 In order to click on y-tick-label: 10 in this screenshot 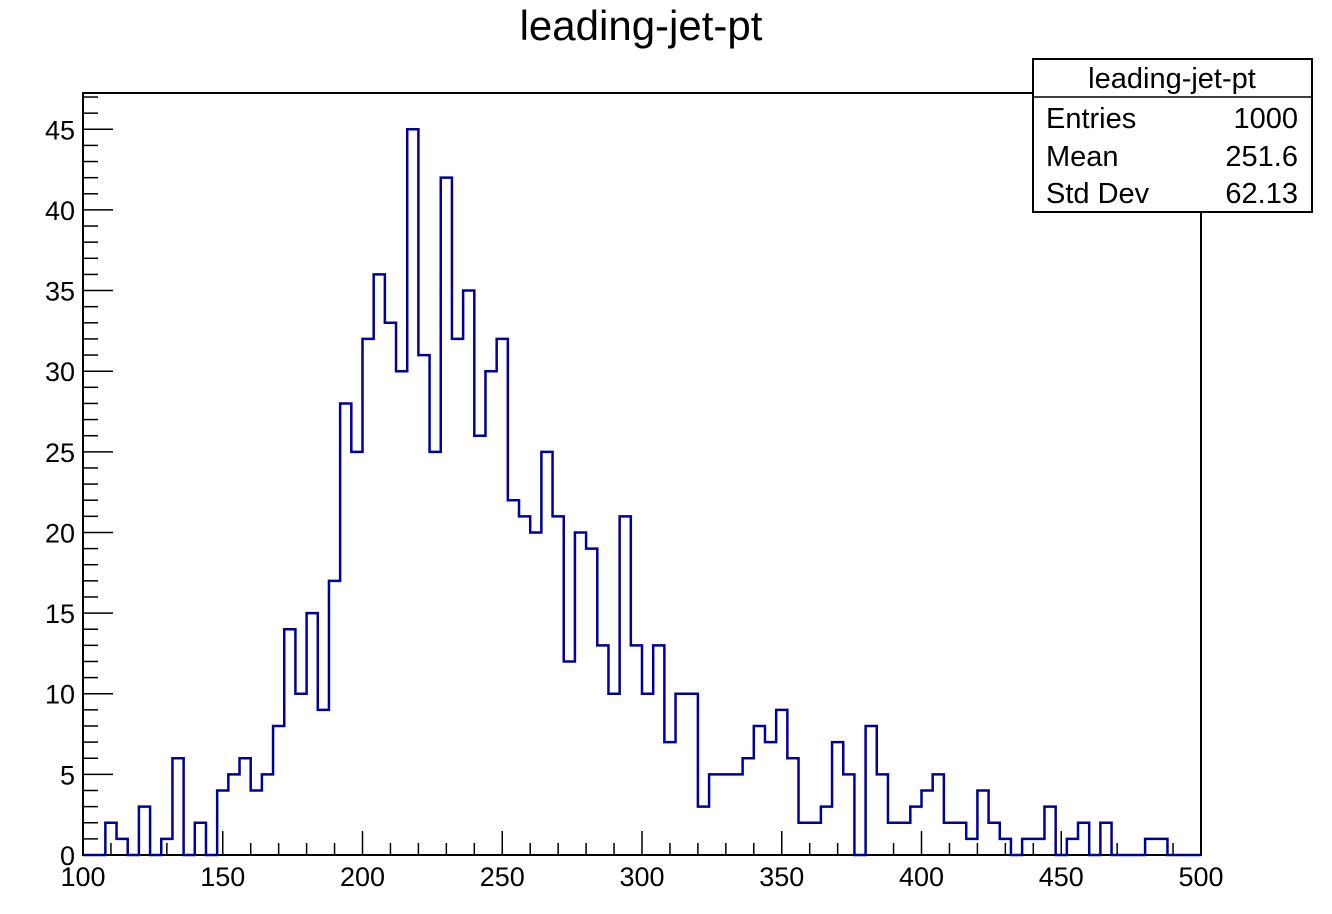, I will do `click(60, 695)`.